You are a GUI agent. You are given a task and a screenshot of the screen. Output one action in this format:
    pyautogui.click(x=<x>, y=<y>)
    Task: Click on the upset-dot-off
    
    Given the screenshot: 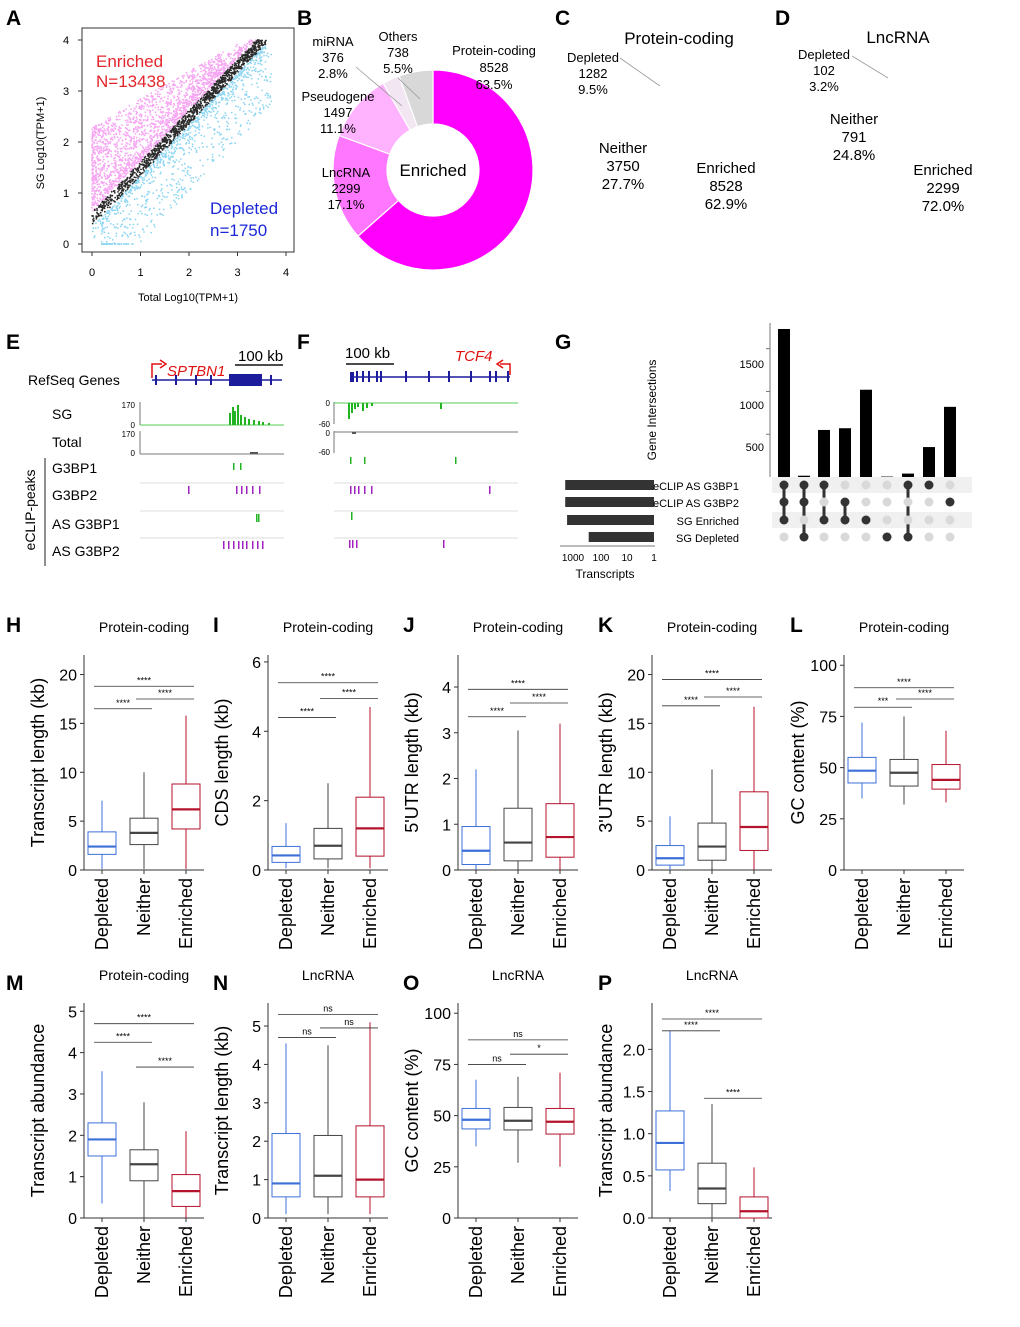 What is the action you would take?
    pyautogui.click(x=845, y=537)
    